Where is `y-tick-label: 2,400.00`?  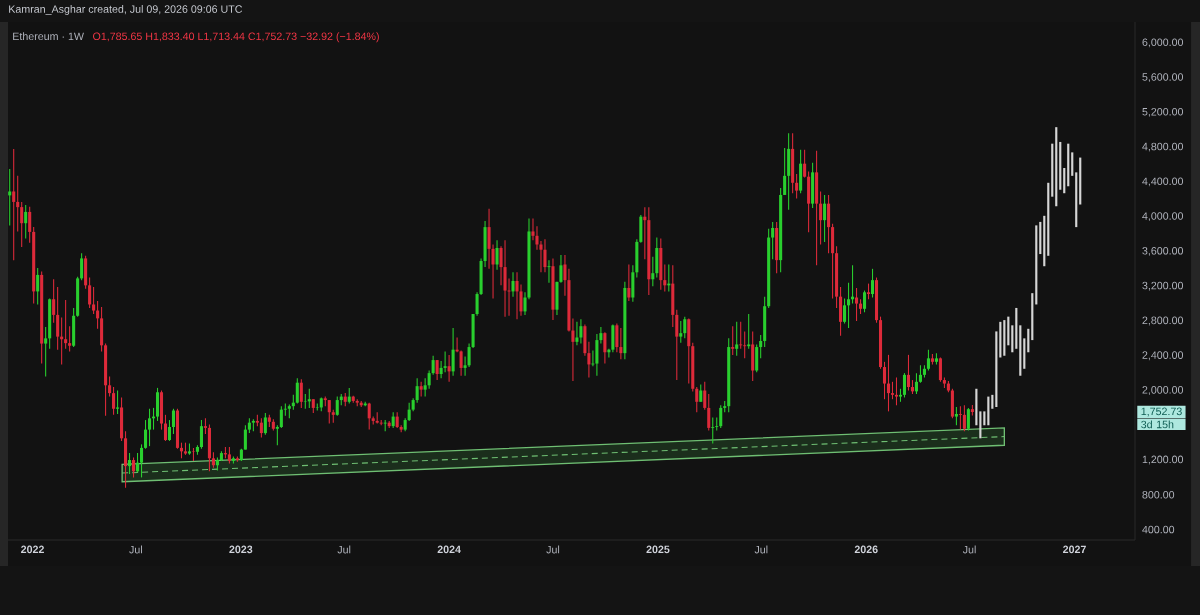
y-tick-label: 2,400.00 is located at coordinates (1163, 356).